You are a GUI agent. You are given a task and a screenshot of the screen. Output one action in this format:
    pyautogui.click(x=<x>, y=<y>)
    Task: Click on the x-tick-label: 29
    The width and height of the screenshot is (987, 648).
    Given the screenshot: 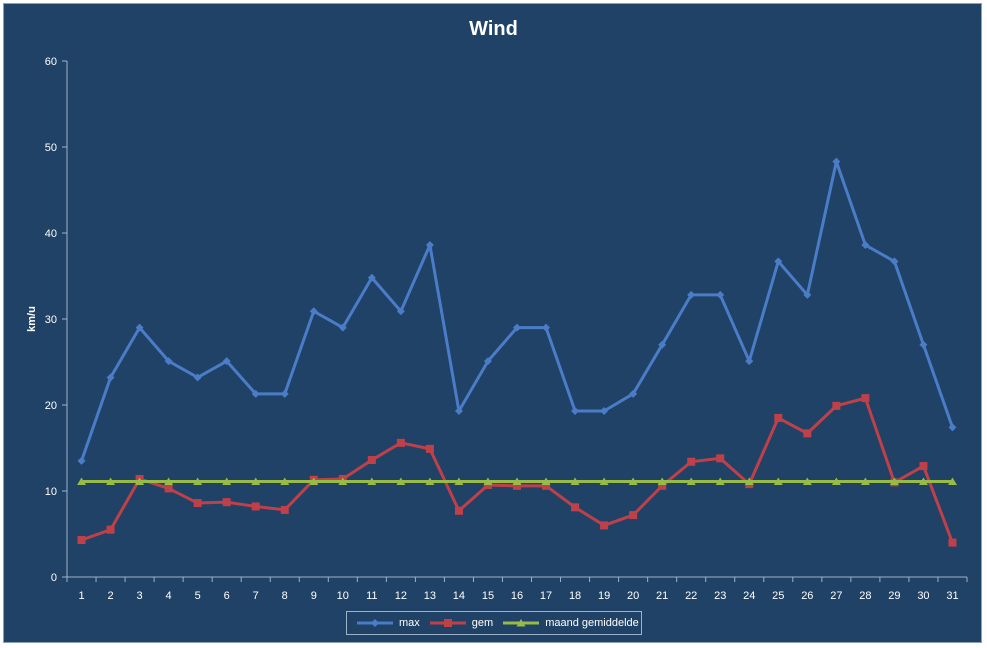 What is the action you would take?
    pyautogui.click(x=894, y=596)
    